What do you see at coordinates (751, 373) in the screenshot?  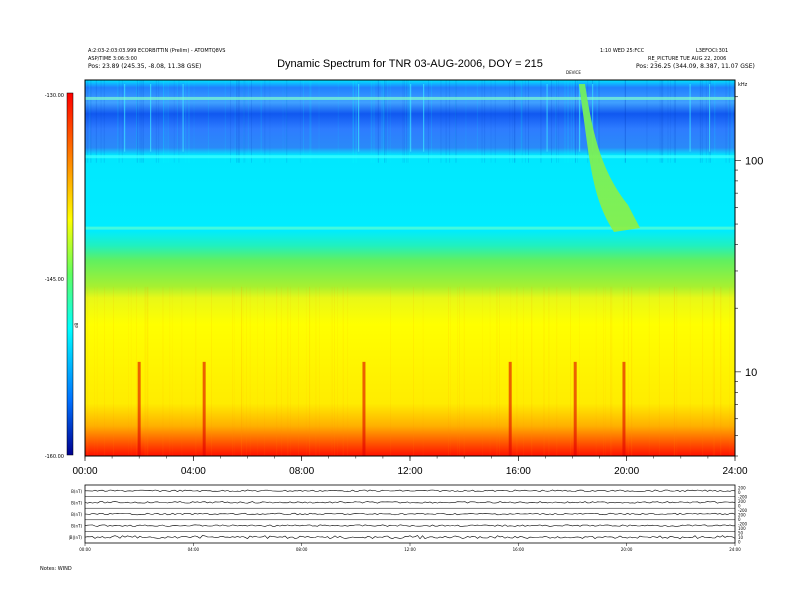 I see `right-axis-label: 10` at bounding box center [751, 373].